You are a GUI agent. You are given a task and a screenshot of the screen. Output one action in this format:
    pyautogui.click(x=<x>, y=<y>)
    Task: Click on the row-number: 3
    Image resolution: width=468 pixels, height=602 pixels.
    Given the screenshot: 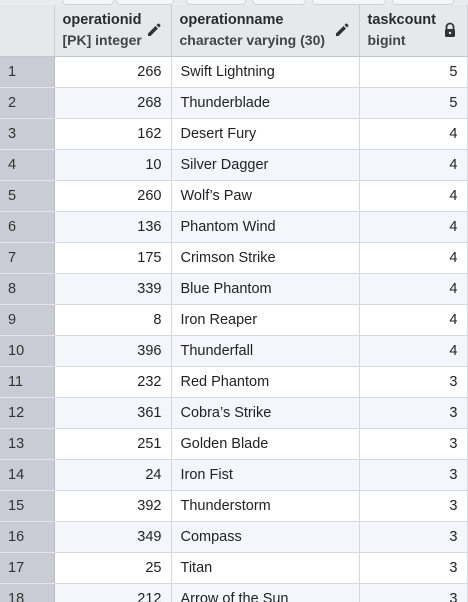 What is the action you would take?
    pyautogui.click(x=27, y=134)
    